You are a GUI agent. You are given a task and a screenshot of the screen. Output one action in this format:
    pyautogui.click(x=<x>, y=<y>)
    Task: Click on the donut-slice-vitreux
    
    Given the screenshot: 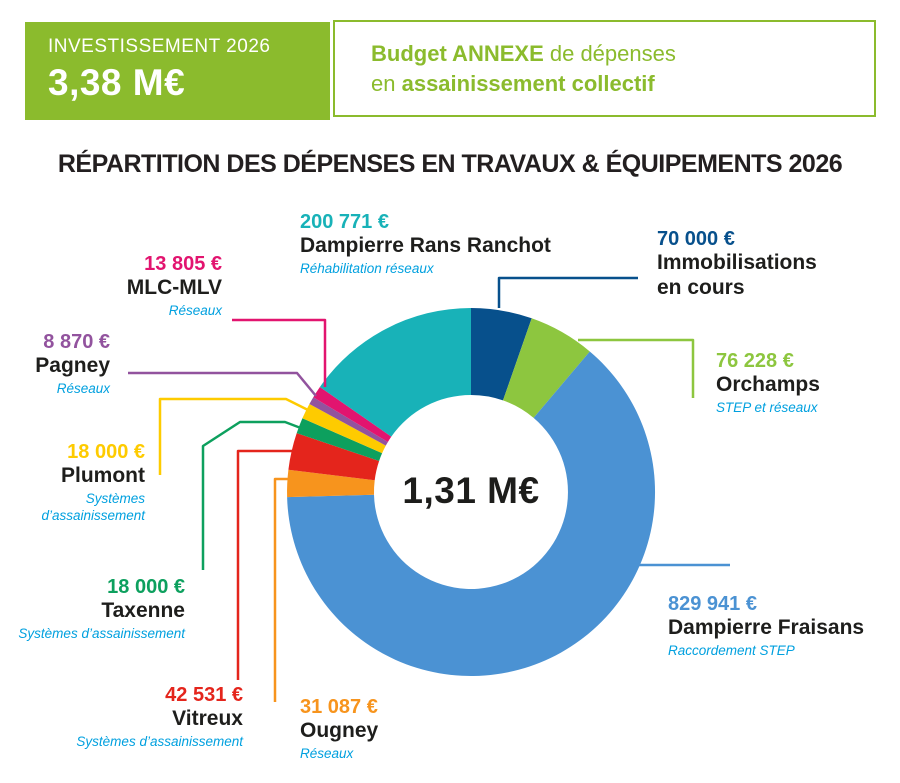 What is the action you would take?
    pyautogui.click(x=334, y=457)
    